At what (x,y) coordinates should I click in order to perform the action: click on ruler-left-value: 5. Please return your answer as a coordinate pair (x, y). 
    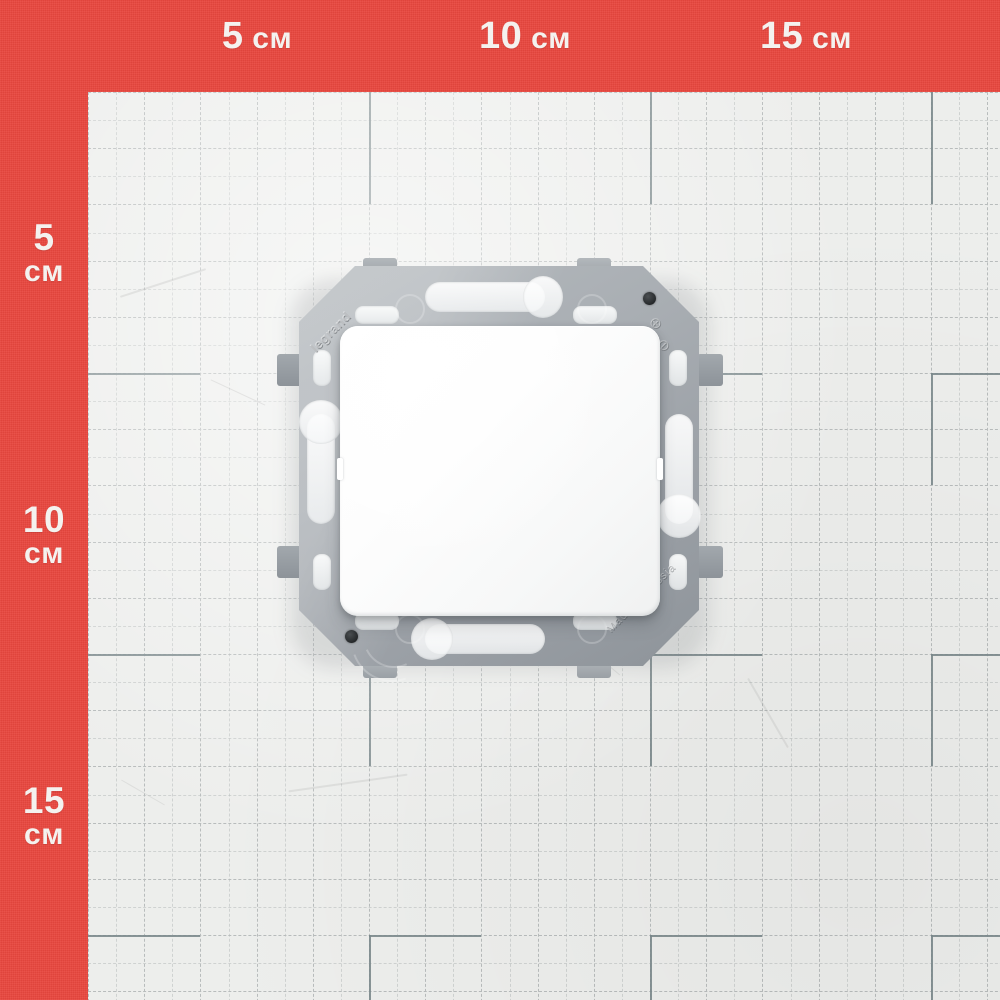
    Looking at the image, I should click on (44, 237).